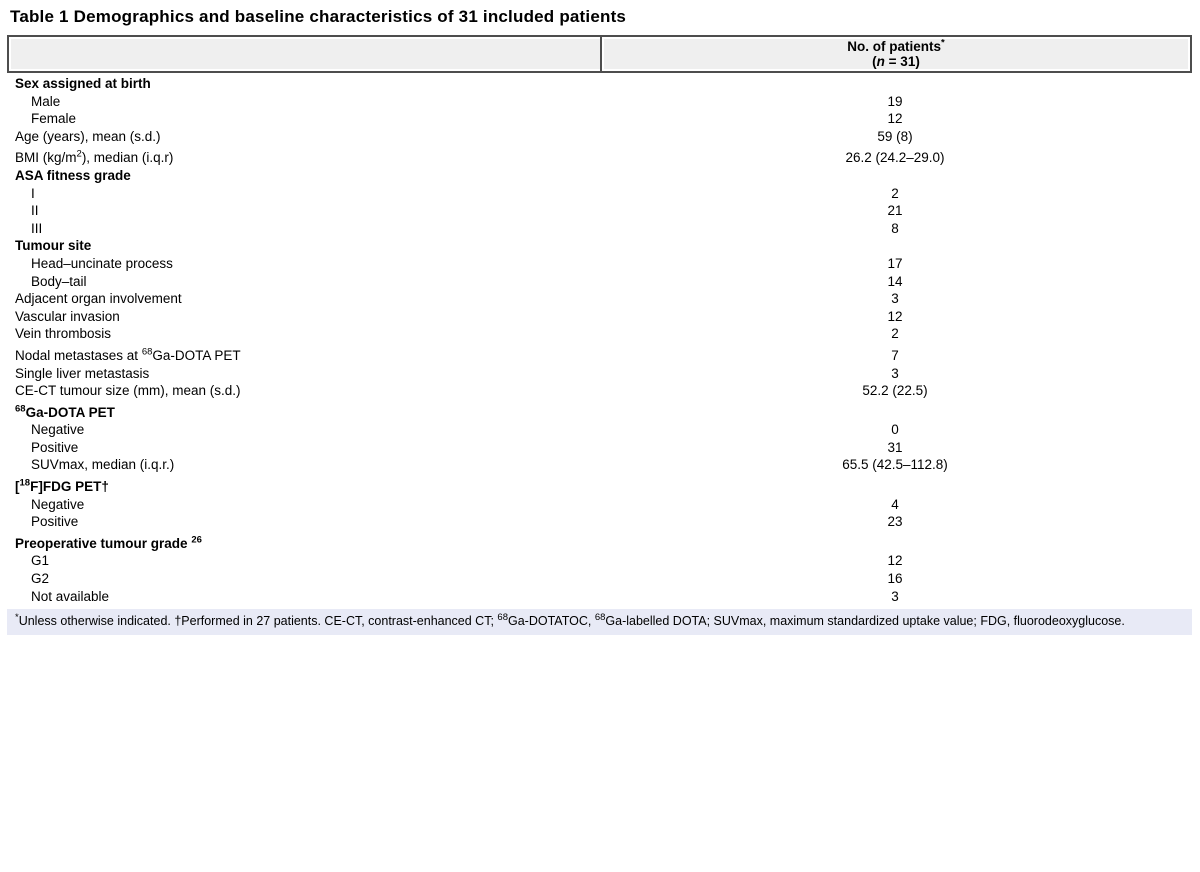  I want to click on row-value: 52.2 (22.5), so click(895, 391).